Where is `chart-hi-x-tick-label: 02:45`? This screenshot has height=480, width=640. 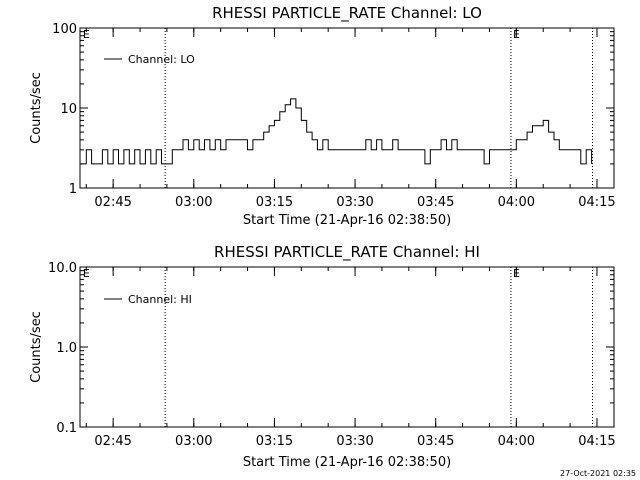
chart-hi-x-tick-label: 02:45 is located at coordinates (112, 441).